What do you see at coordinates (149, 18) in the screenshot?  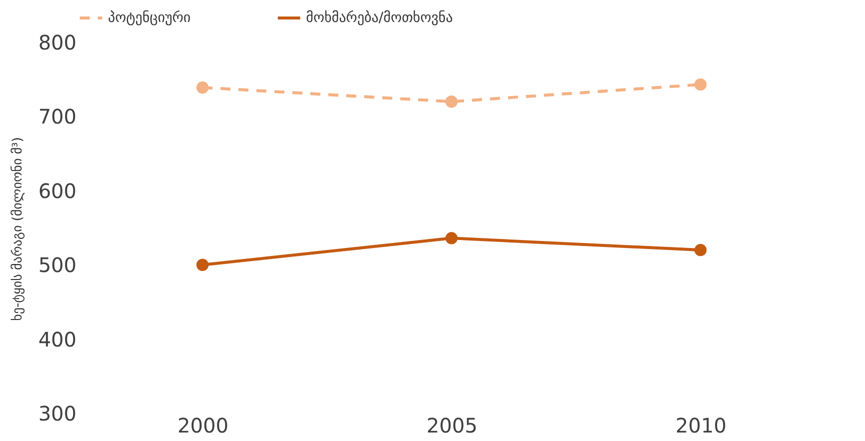 I see `legend-label: პოტენციური` at bounding box center [149, 18].